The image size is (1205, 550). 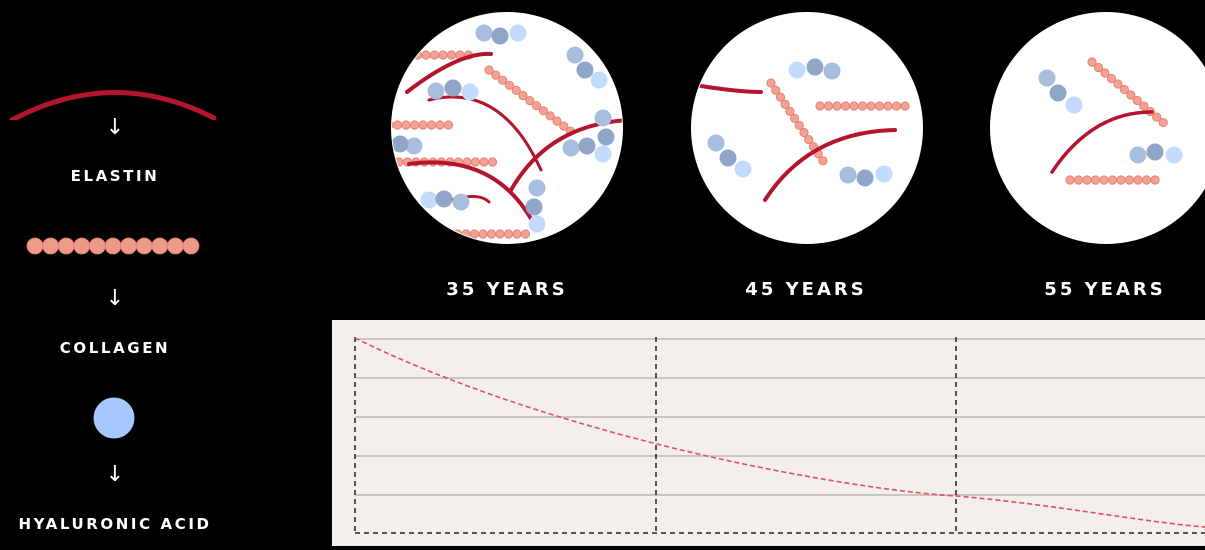 What do you see at coordinates (115, 348) in the screenshot?
I see `legend-label-collagen: COLLAGEN` at bounding box center [115, 348].